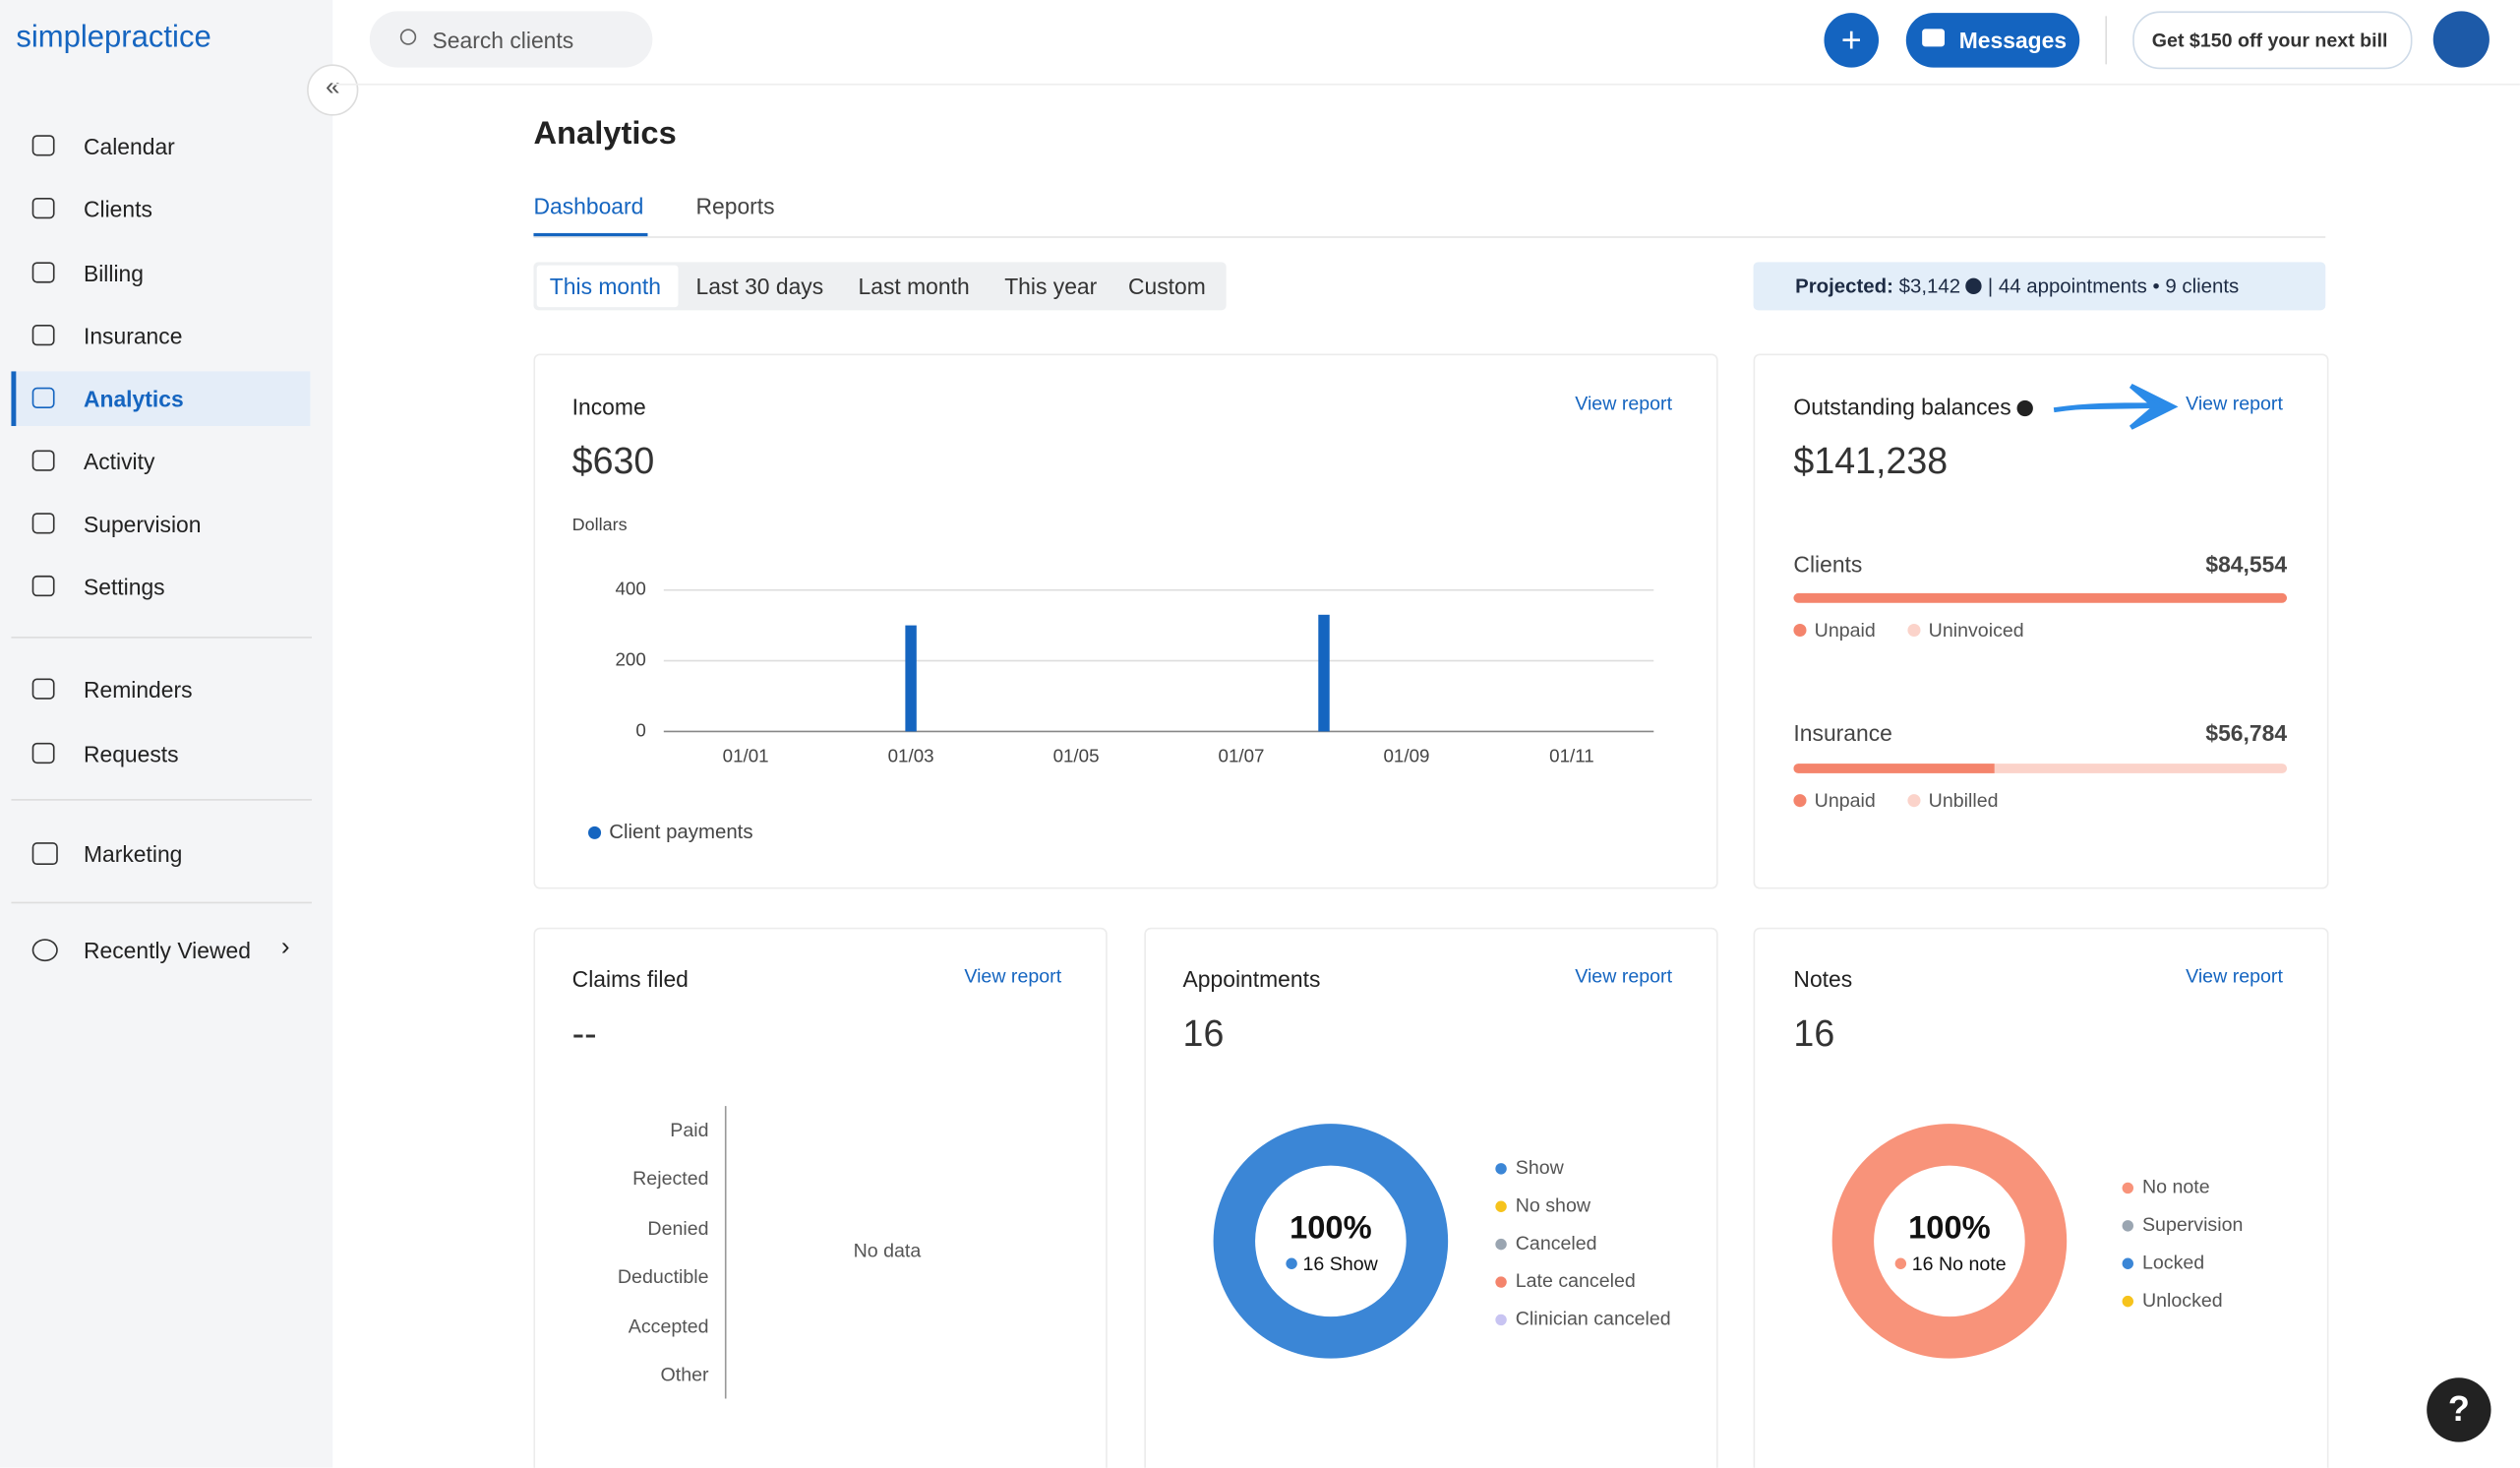  Describe the element at coordinates (1828, 564) in the screenshot. I see `balance-label: Clients` at that location.